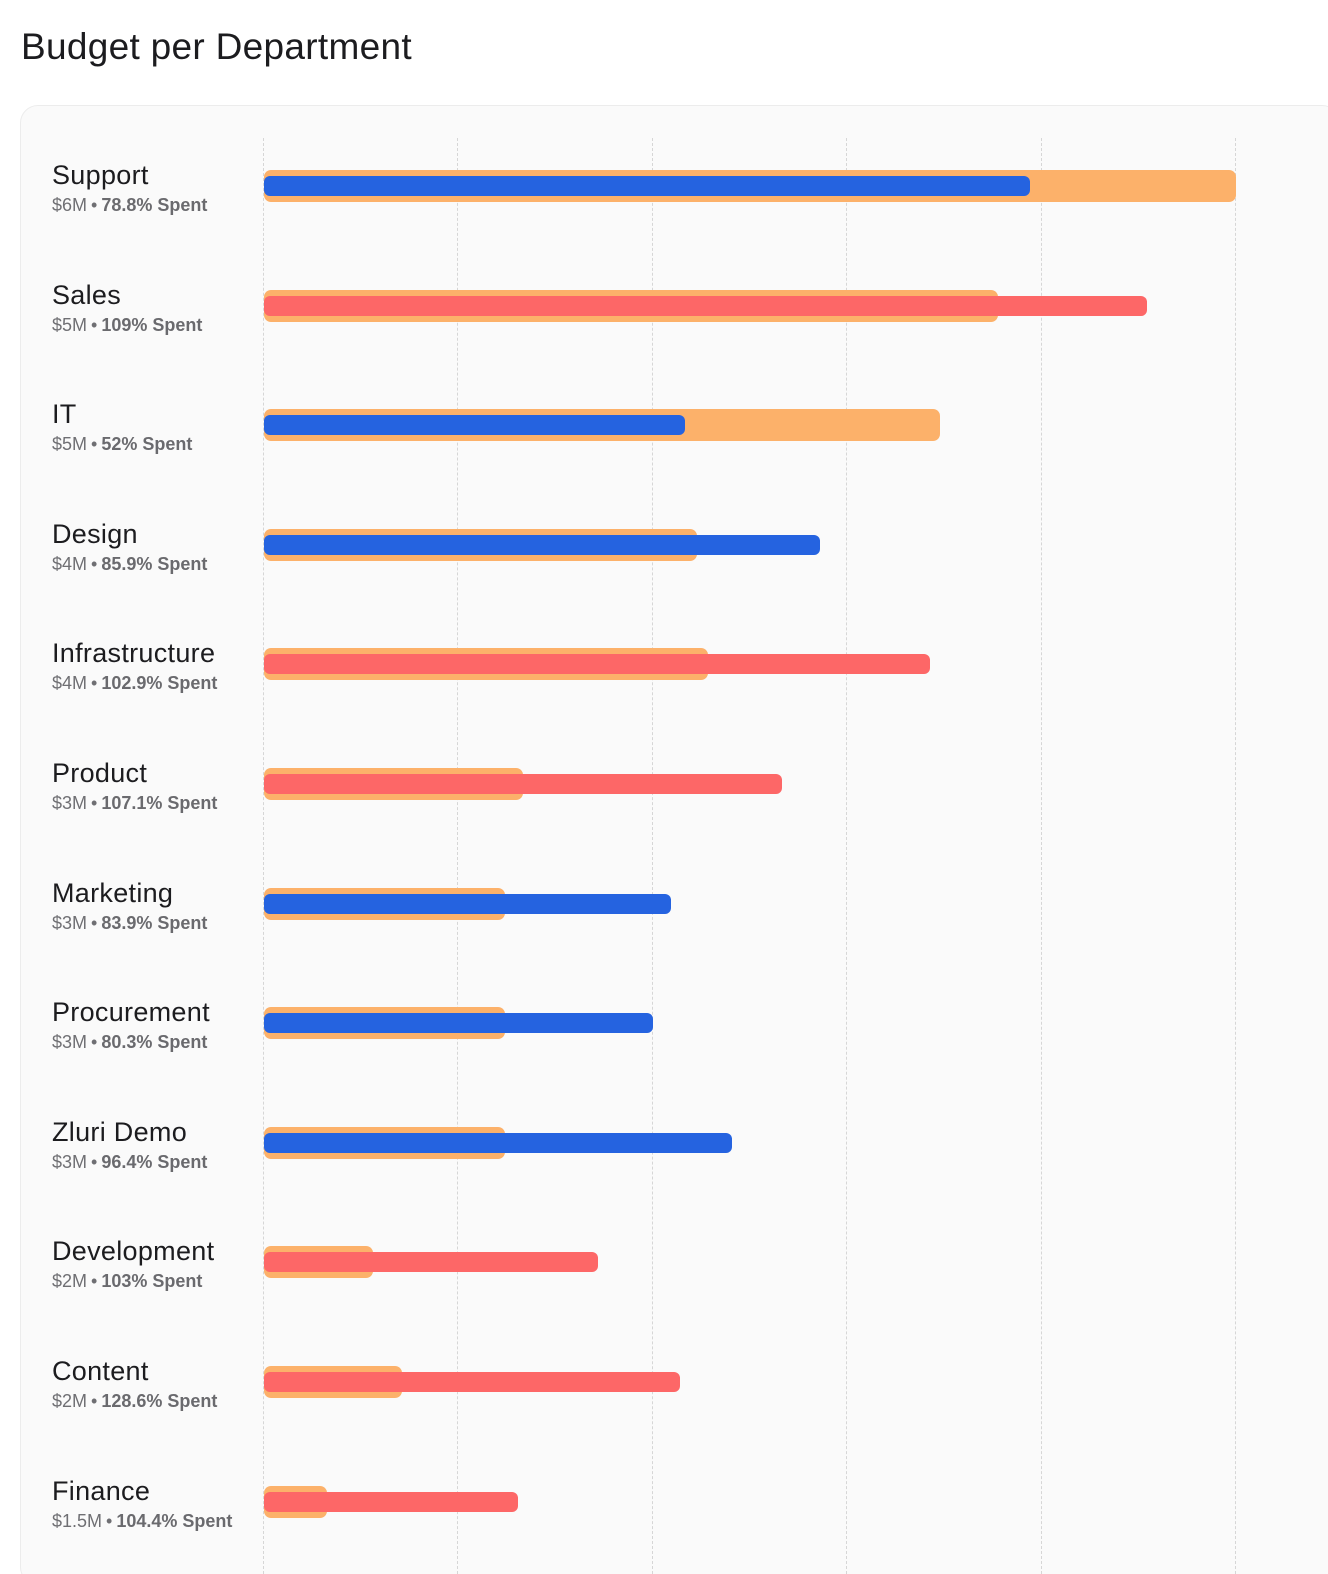  What do you see at coordinates (154, 563) in the screenshot?
I see `spent-label: 85.9% Spent` at bounding box center [154, 563].